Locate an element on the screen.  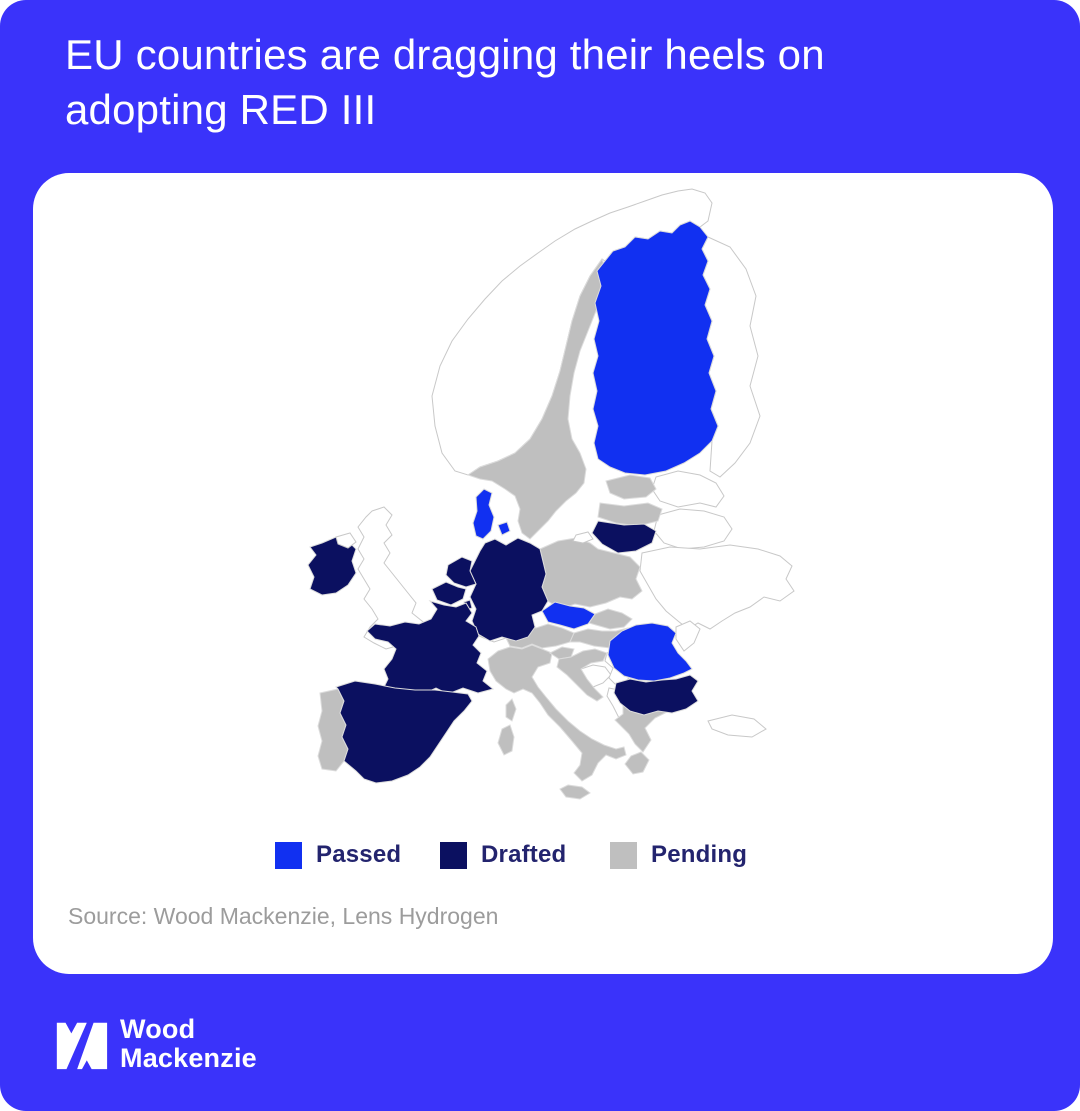
wood-mackenzie-logo-mark-icon is located at coordinates (82, 1046).